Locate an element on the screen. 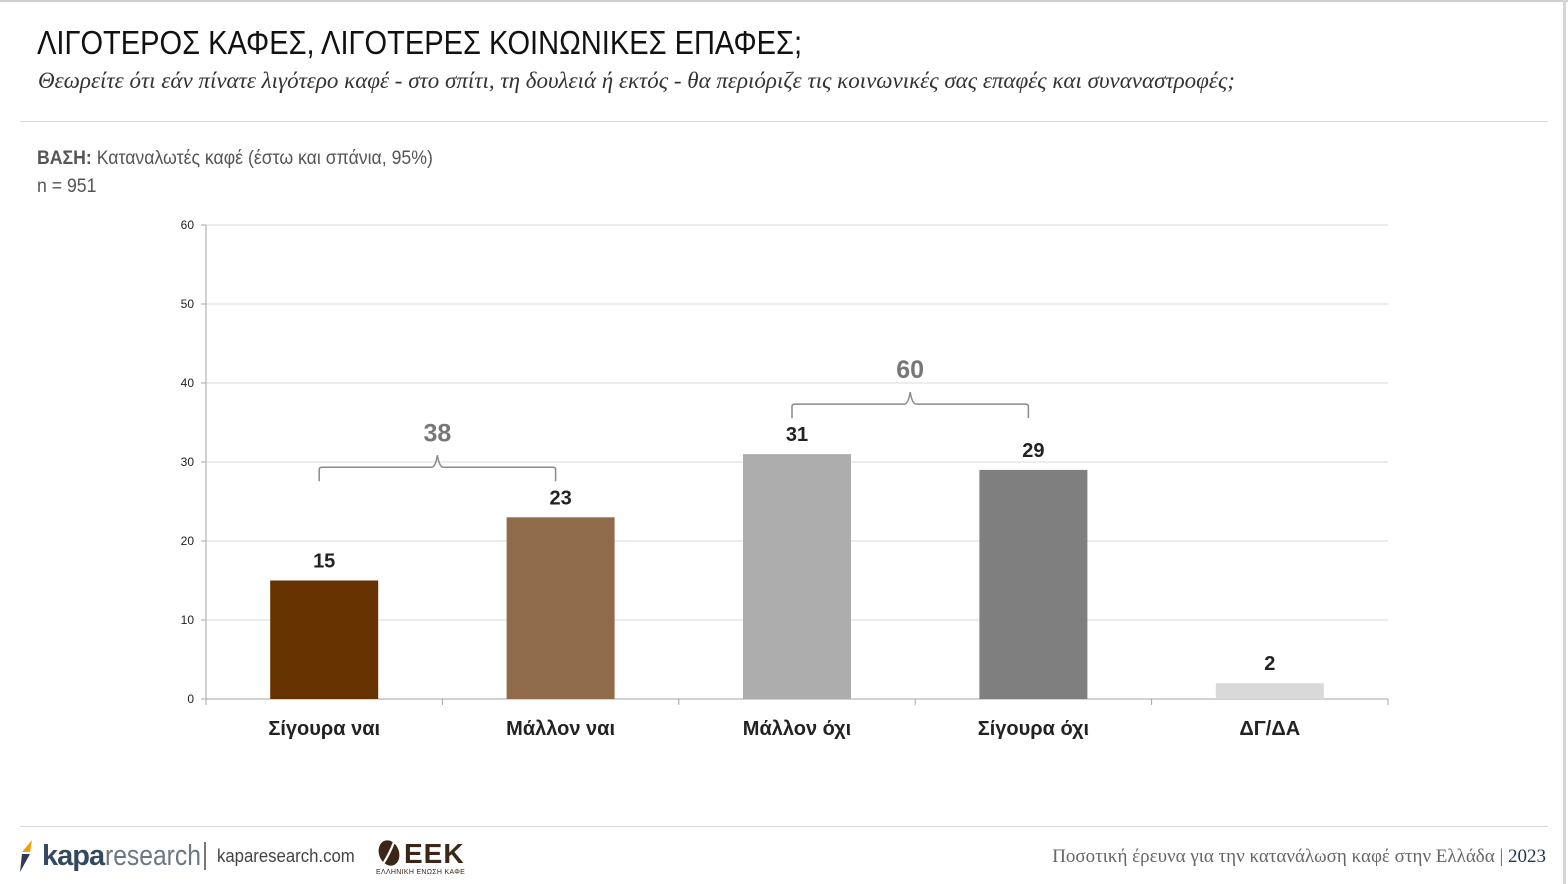  kapa-url: kaparesearch.com is located at coordinates (286, 856).